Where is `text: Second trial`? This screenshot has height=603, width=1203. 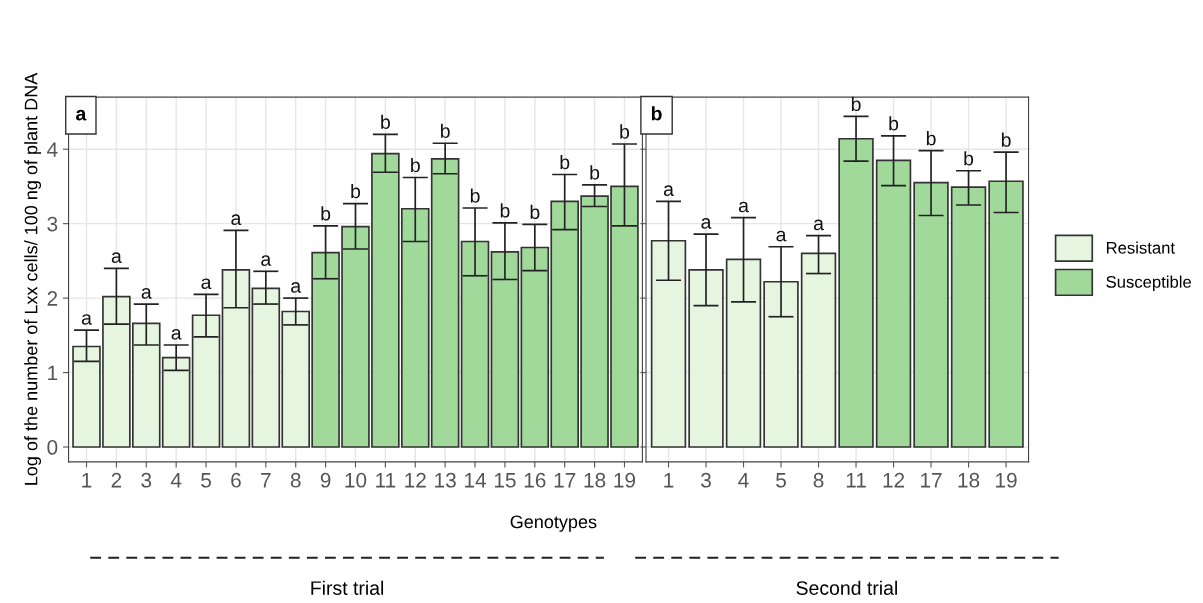
text: Second trial is located at coordinates (846, 587).